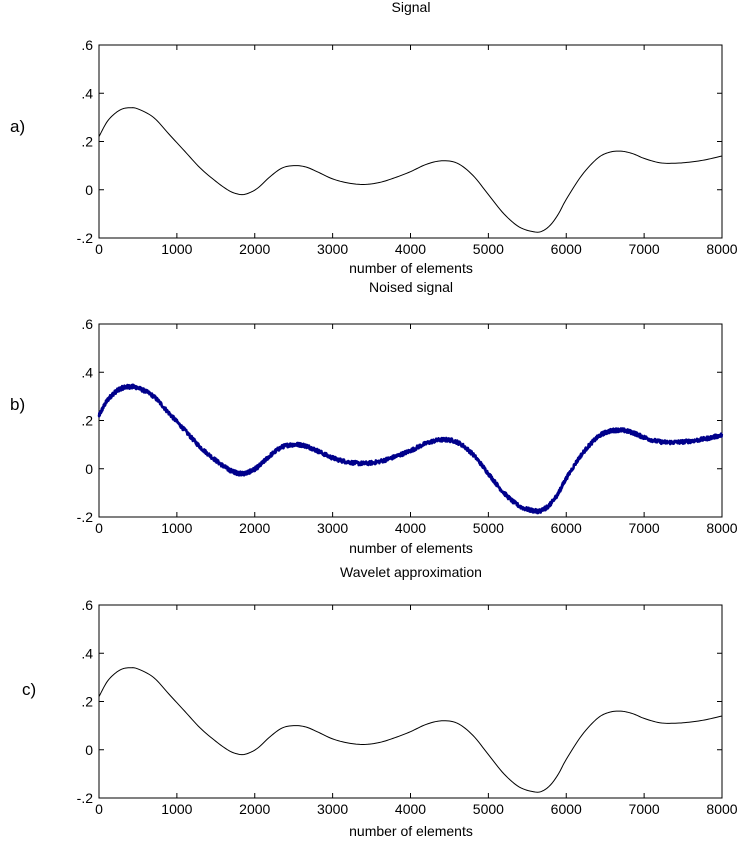  I want to click on panel-b-xlabel: number of elements, so click(411, 548).